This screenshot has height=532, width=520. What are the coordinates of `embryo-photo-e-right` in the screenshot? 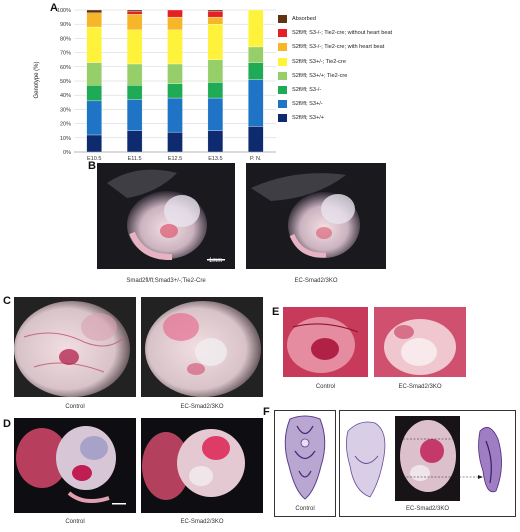 It's located at (420, 342).